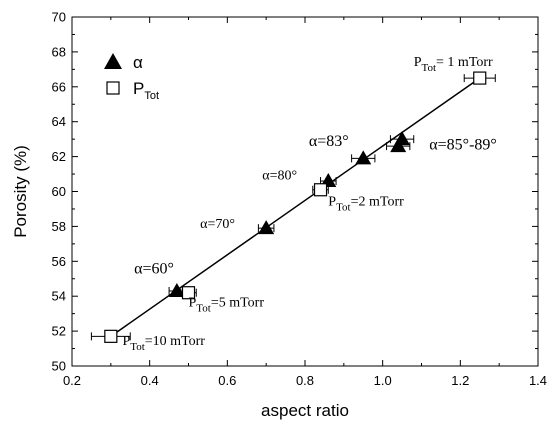  Describe the element at coordinates (72, 380) in the screenshot. I see `x-tick-label: 0.2` at that location.